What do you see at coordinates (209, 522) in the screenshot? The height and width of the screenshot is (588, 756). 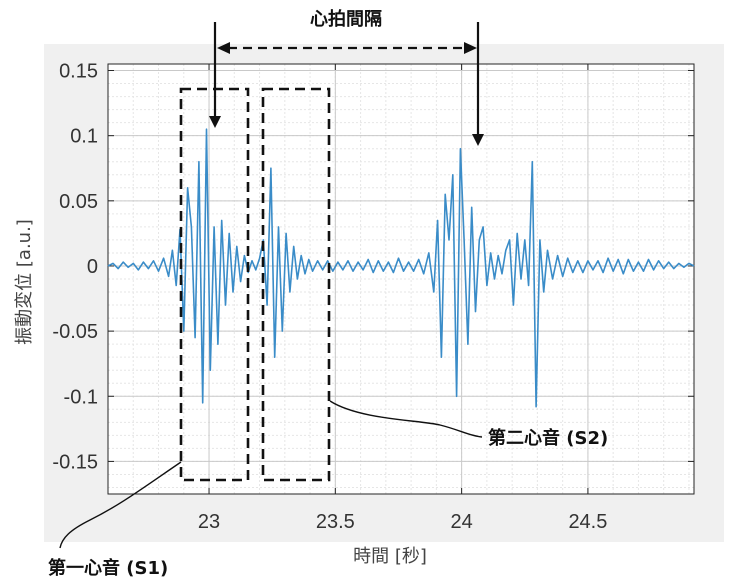 I see `x-tick-label: 23` at bounding box center [209, 522].